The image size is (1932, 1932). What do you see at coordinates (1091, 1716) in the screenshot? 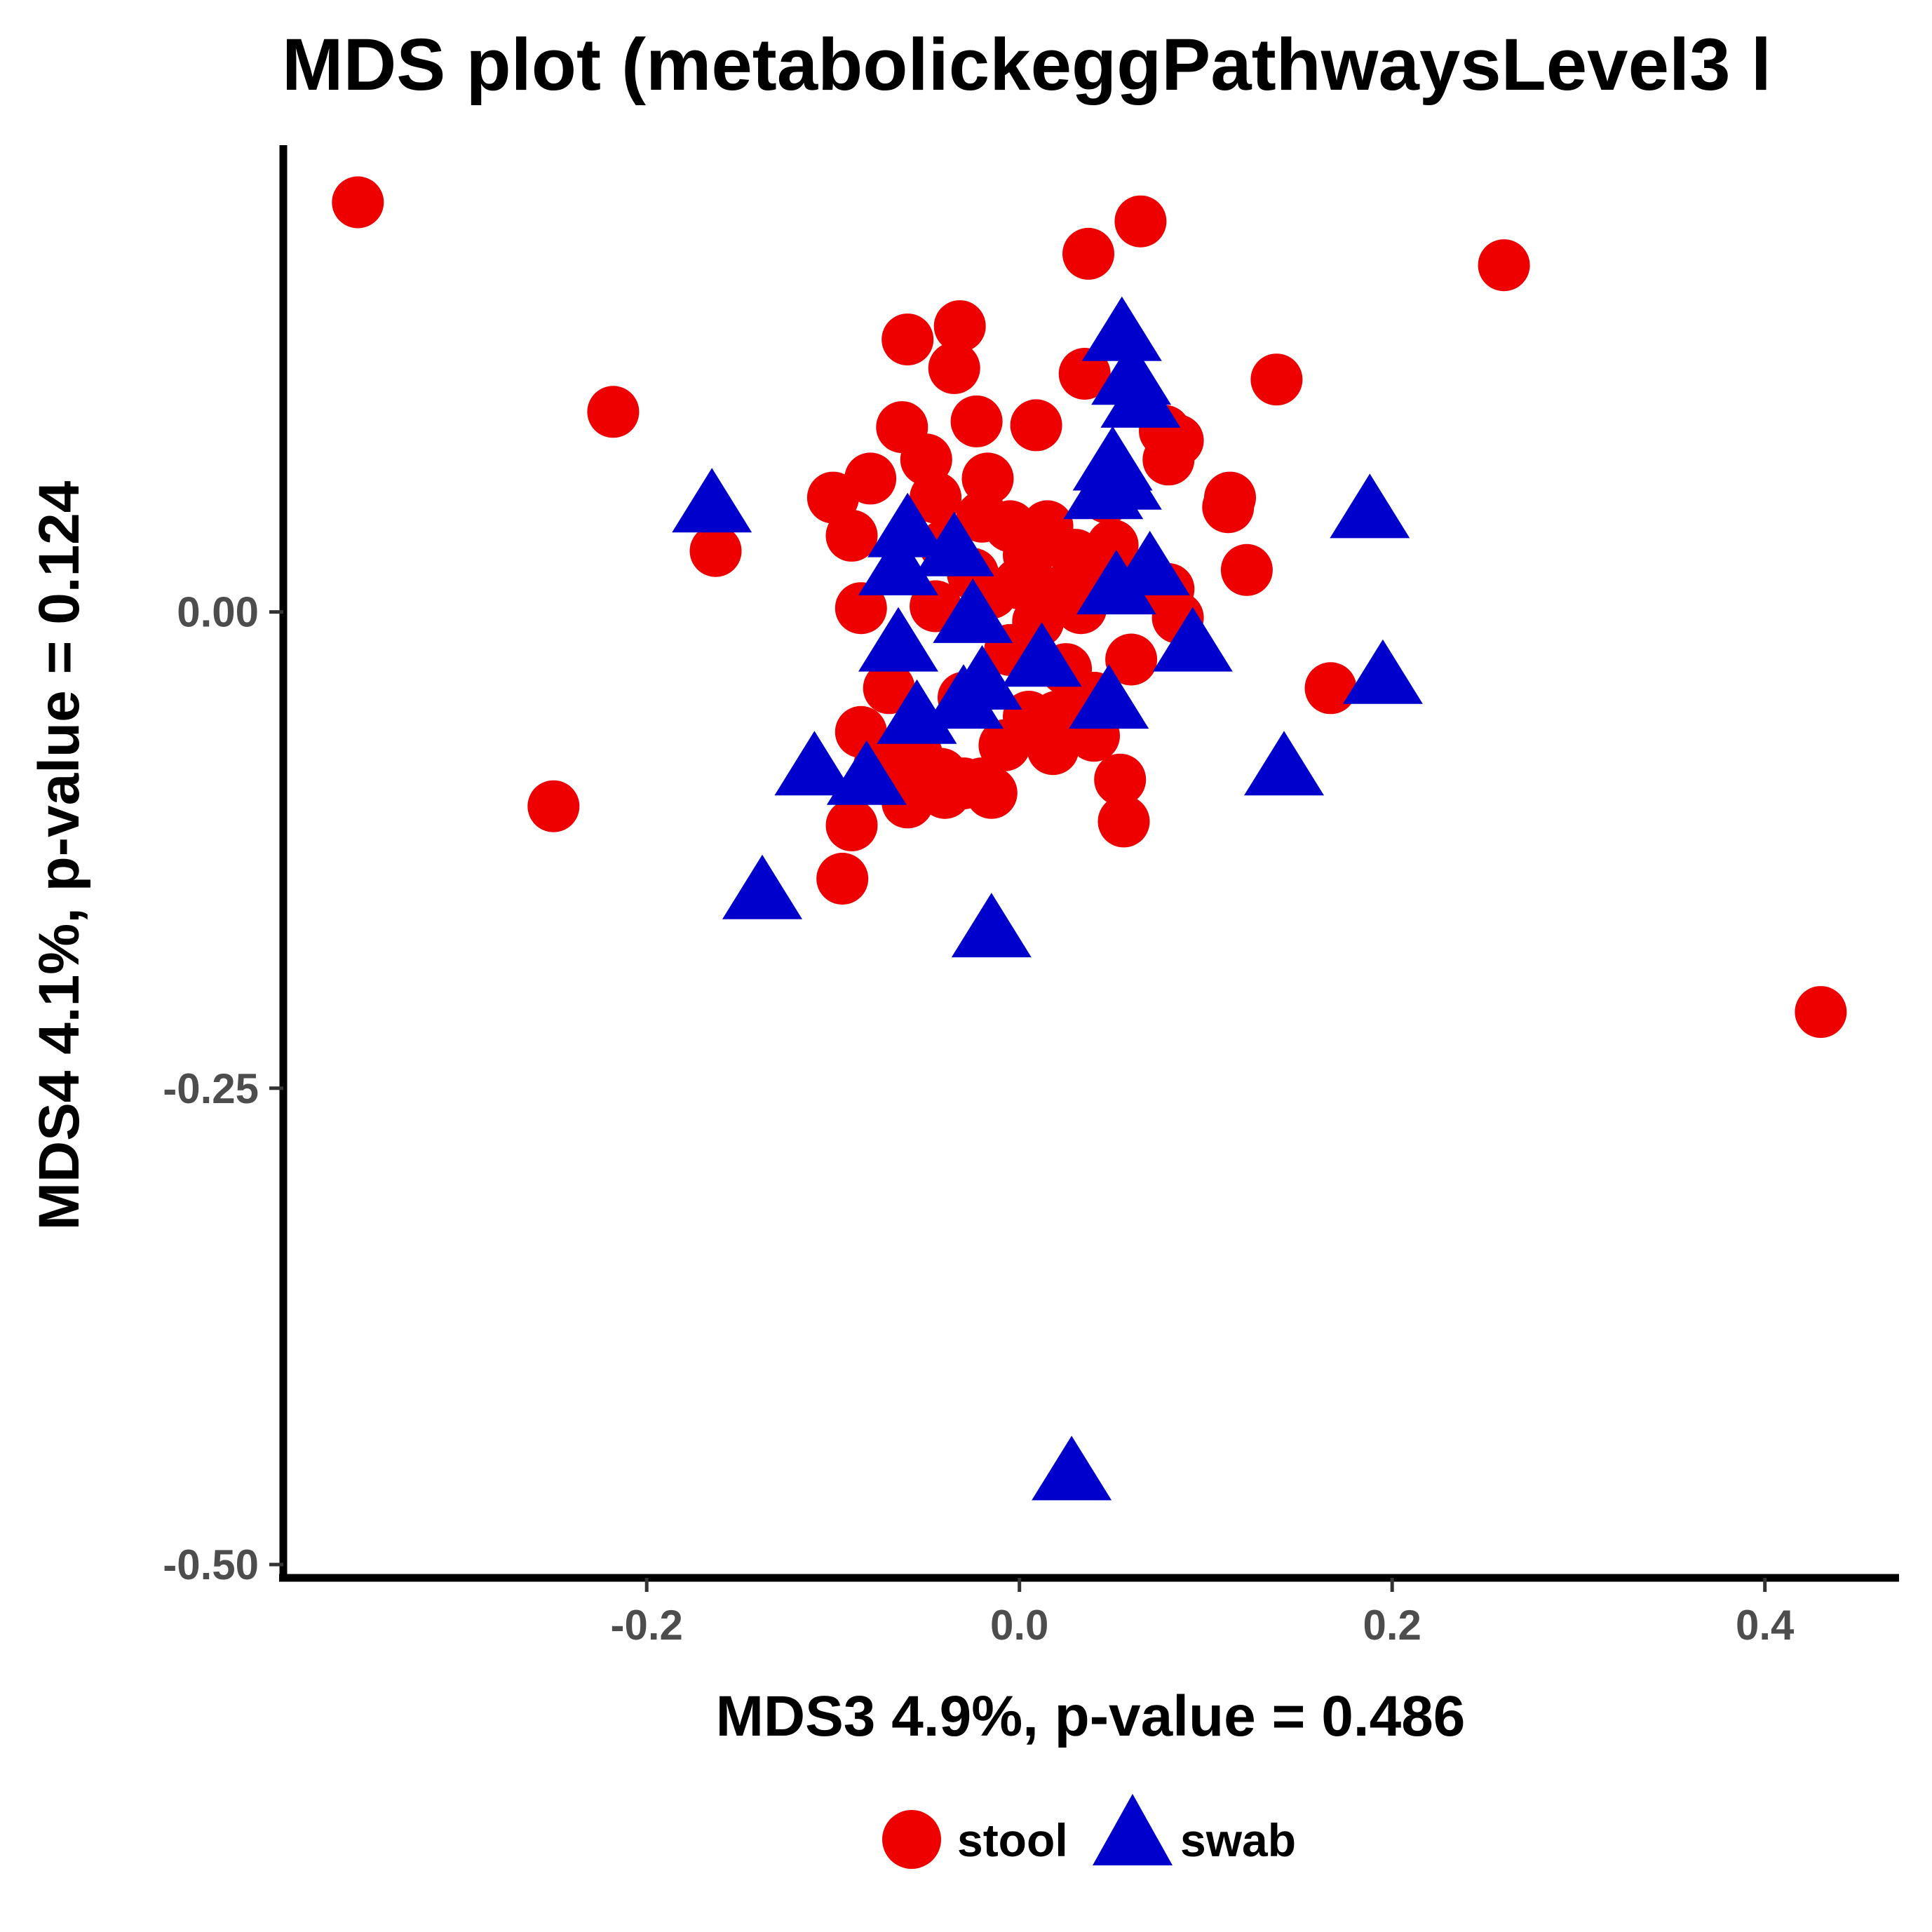
I see `x-axis-title: MDS3 4.9%, p-value = 0.486` at bounding box center [1091, 1716].